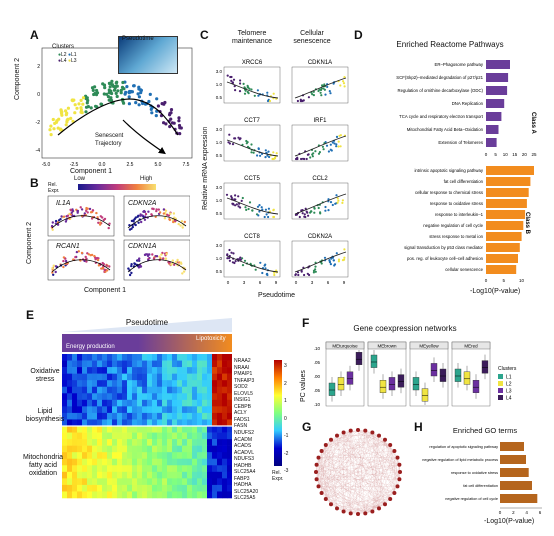  I want to click on c-ytick: 1.0, so click(219, 200).